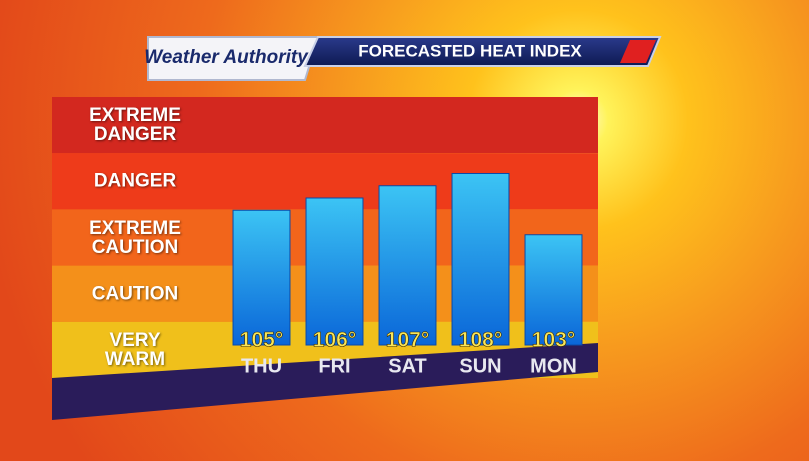 The image size is (809, 461). Describe the element at coordinates (334, 340) in the screenshot. I see `value-label: 106°` at that location.